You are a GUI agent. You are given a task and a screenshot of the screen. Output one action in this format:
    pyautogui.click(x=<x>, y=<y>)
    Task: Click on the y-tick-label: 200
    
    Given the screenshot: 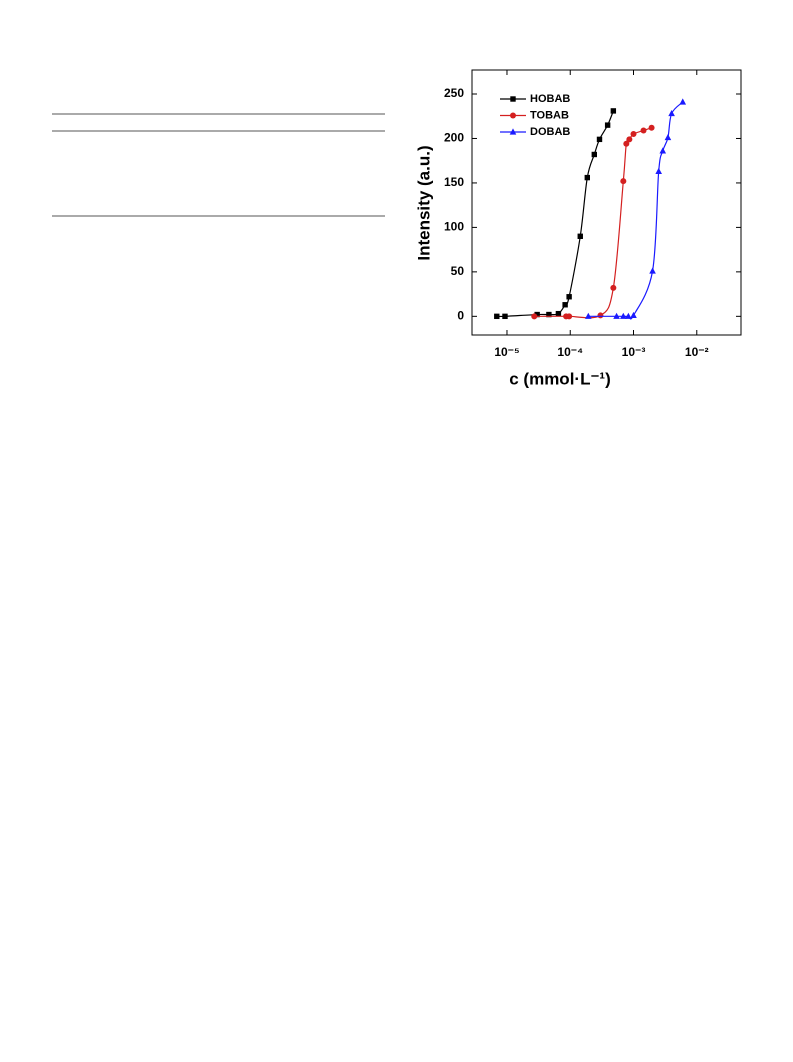 What is the action you would take?
    pyautogui.click(x=454, y=138)
    